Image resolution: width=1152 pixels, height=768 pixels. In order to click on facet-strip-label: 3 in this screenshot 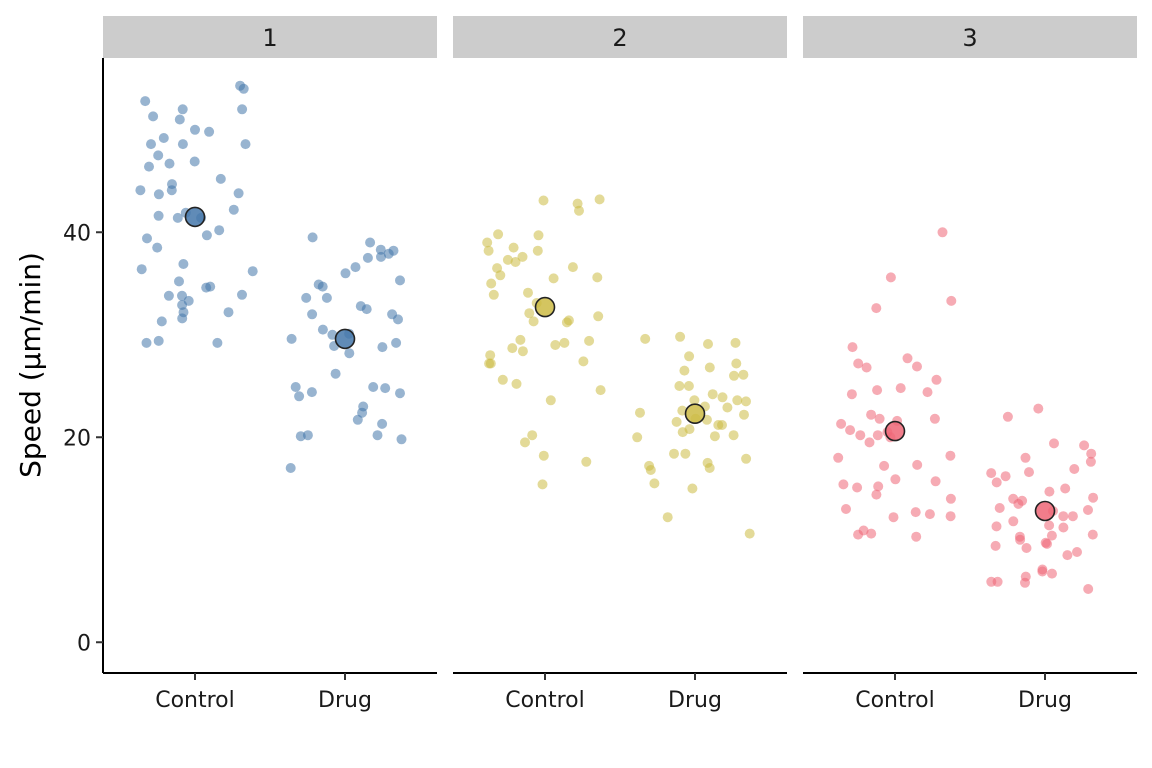, I will do `click(969, 38)`.